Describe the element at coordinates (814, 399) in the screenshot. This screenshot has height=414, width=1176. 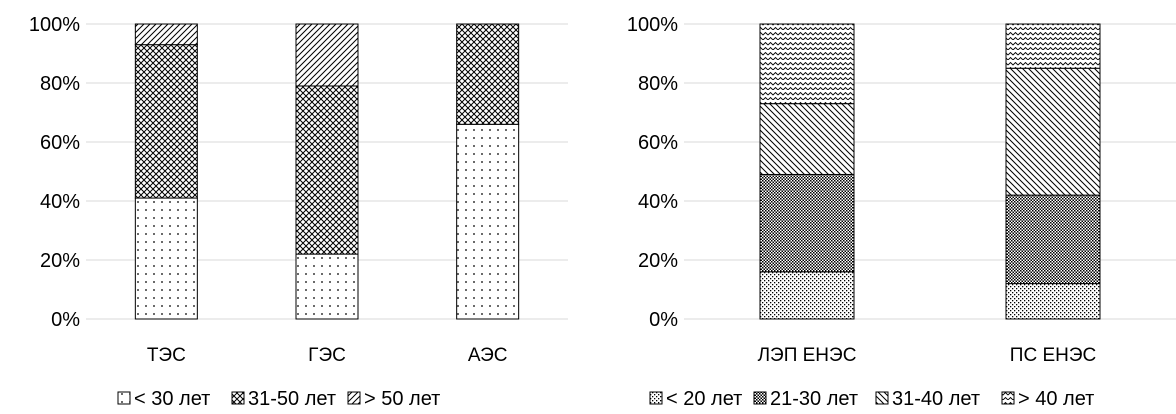
I see `legend-label: 21-30 лет` at that location.